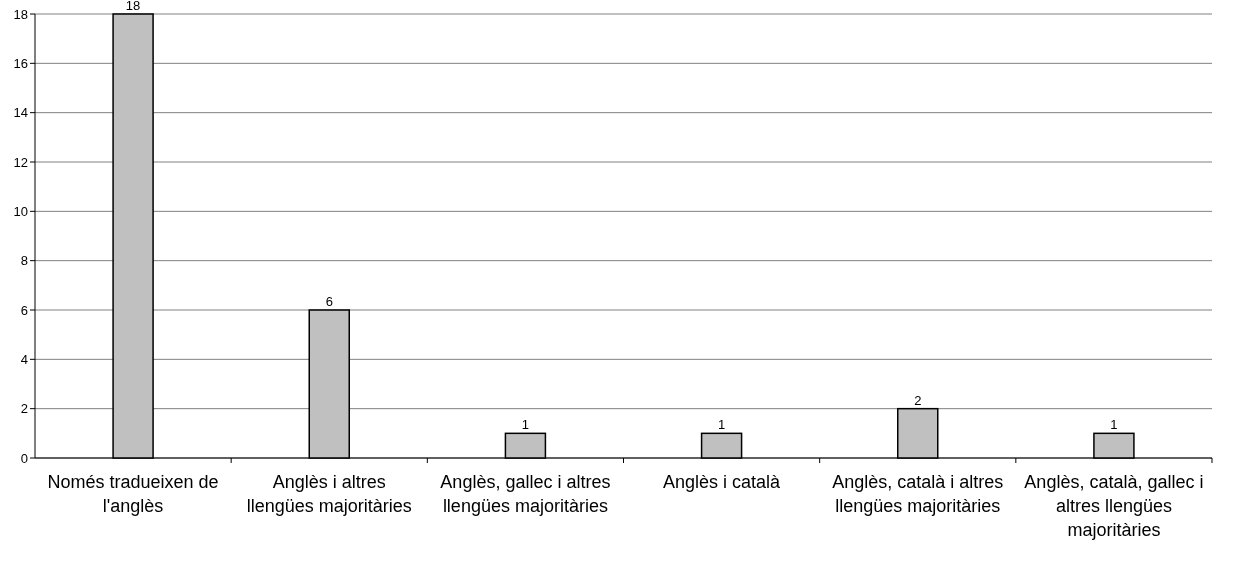 The width and height of the screenshot is (1242, 566). What do you see at coordinates (24, 409) in the screenshot?
I see `y-tick-label: 2` at bounding box center [24, 409].